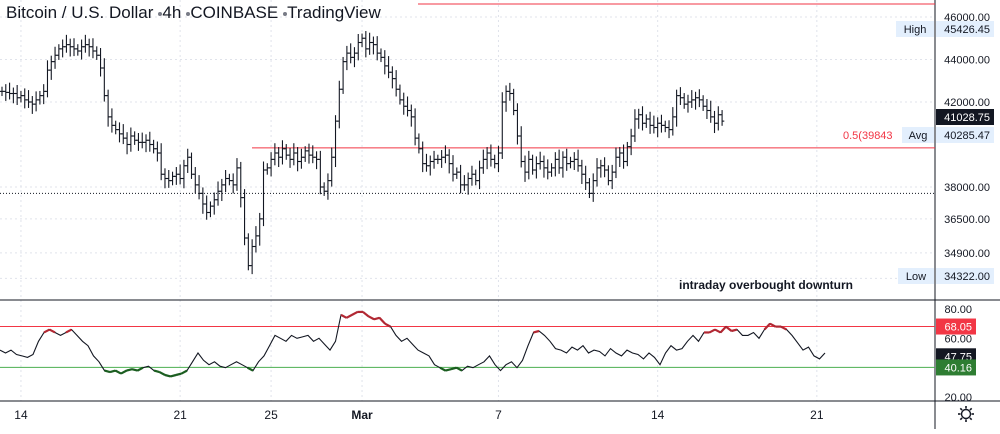 The image size is (1000, 434). Describe the element at coordinates (915, 30) in the screenshot. I see `svg-text: High` at that location.